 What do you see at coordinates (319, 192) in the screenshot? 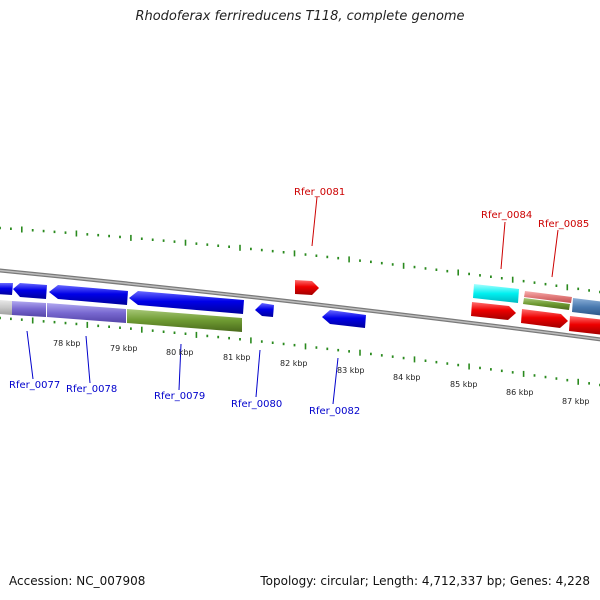
I see `gene-label-rfer-0081: Rfer_0081` at bounding box center [319, 192].